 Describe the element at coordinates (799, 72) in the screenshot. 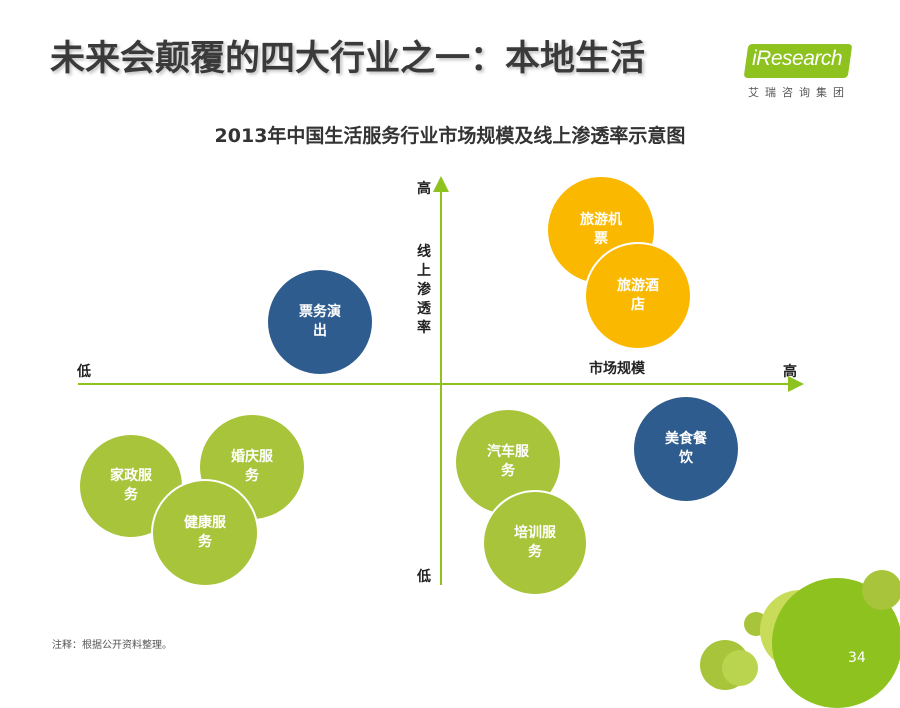

I see `iresearch-logo: iResearch 艾瑞咨询集团` at that location.